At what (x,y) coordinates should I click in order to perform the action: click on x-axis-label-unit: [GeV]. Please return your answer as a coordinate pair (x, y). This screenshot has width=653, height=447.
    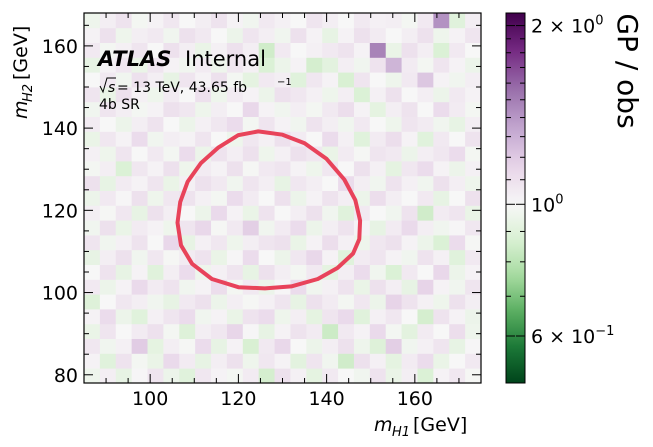
    Looking at the image, I should click on (440, 425).